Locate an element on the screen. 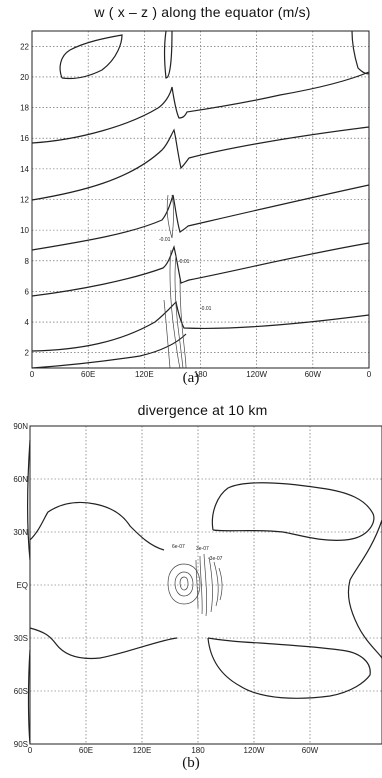 Image resolution: width=382 pixels, height=778 pixels. y-tick-label: 8 is located at coordinates (27, 261).